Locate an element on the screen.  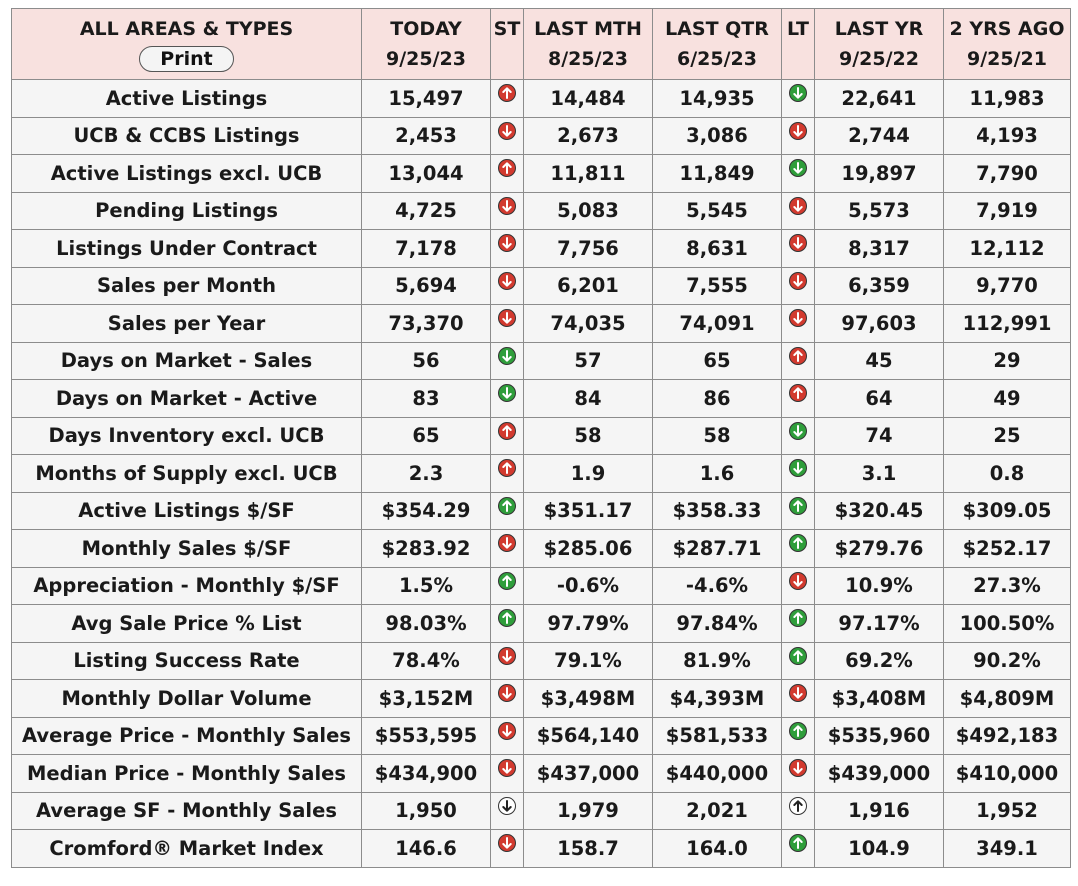
row-label: Days on Market - Active is located at coordinates (186, 398).